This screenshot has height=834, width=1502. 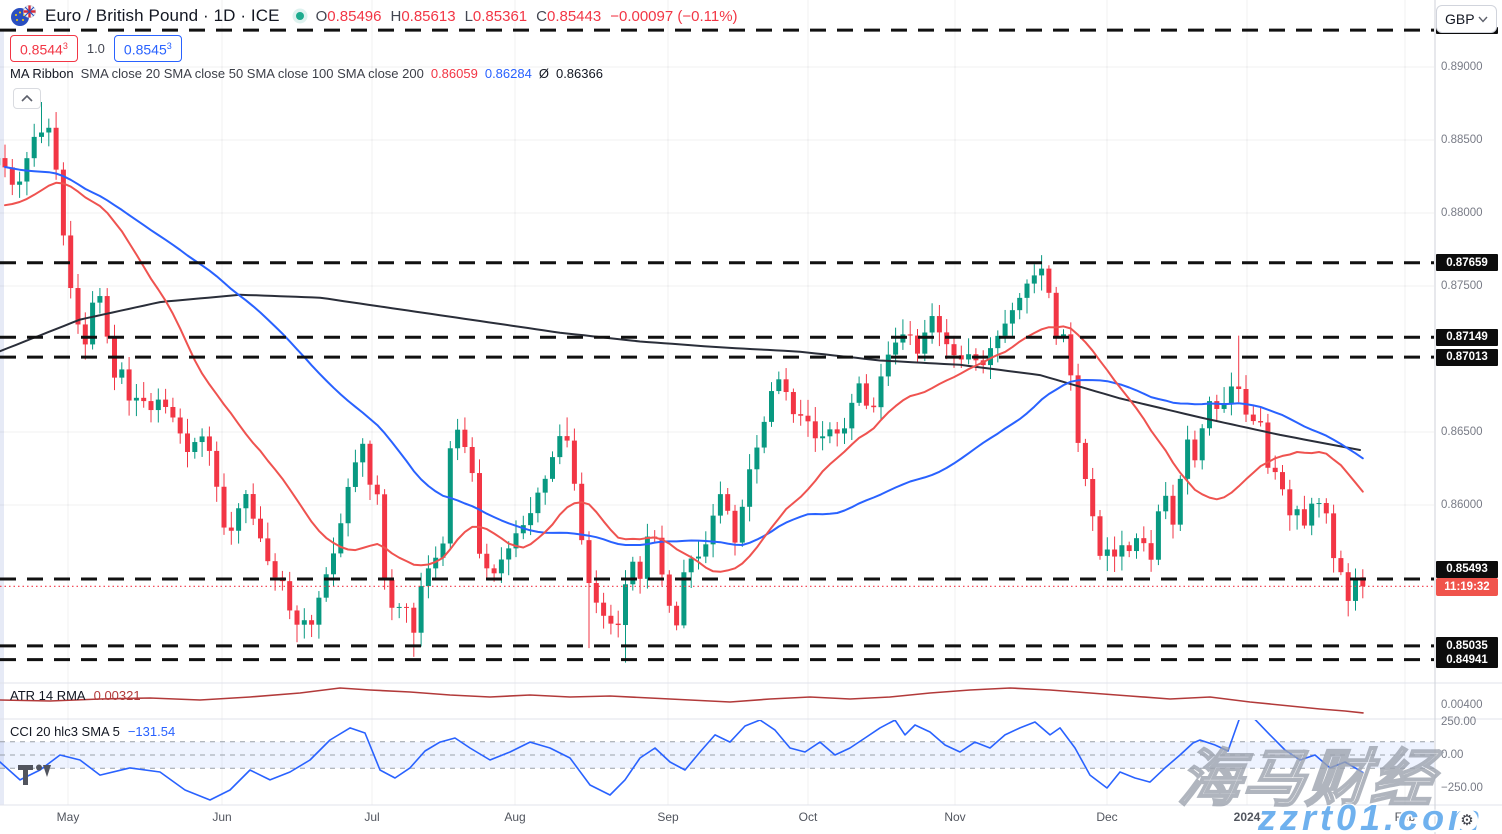 I want to click on price-axis-tick: 250.00, so click(x=1459, y=722).